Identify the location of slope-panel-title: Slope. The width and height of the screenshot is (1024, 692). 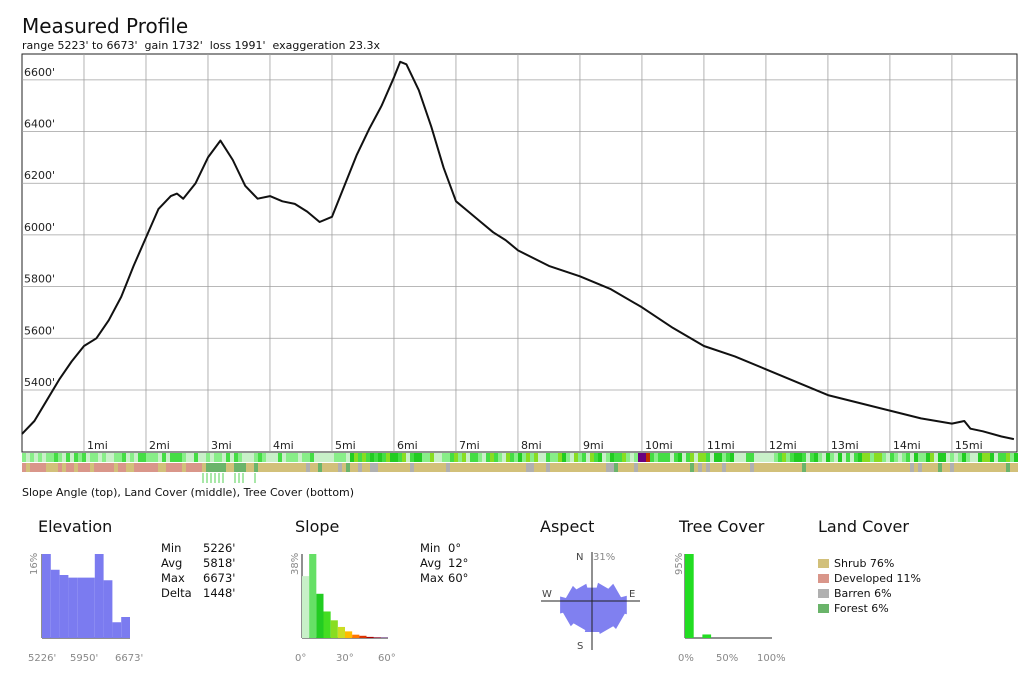
(317, 526).